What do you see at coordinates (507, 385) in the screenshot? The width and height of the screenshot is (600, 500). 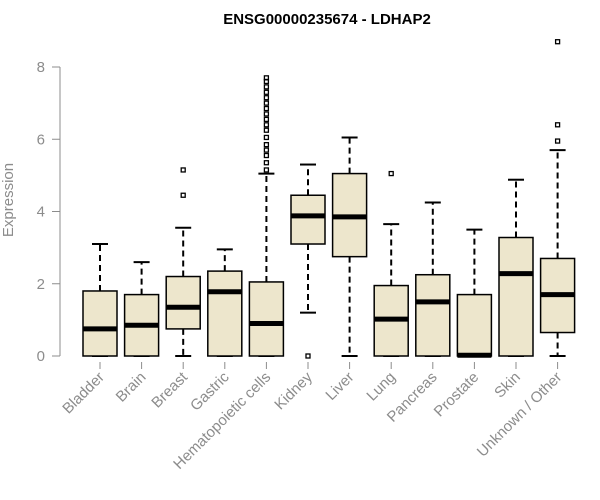 I see `x-tick-label-skin: Skin` at bounding box center [507, 385].